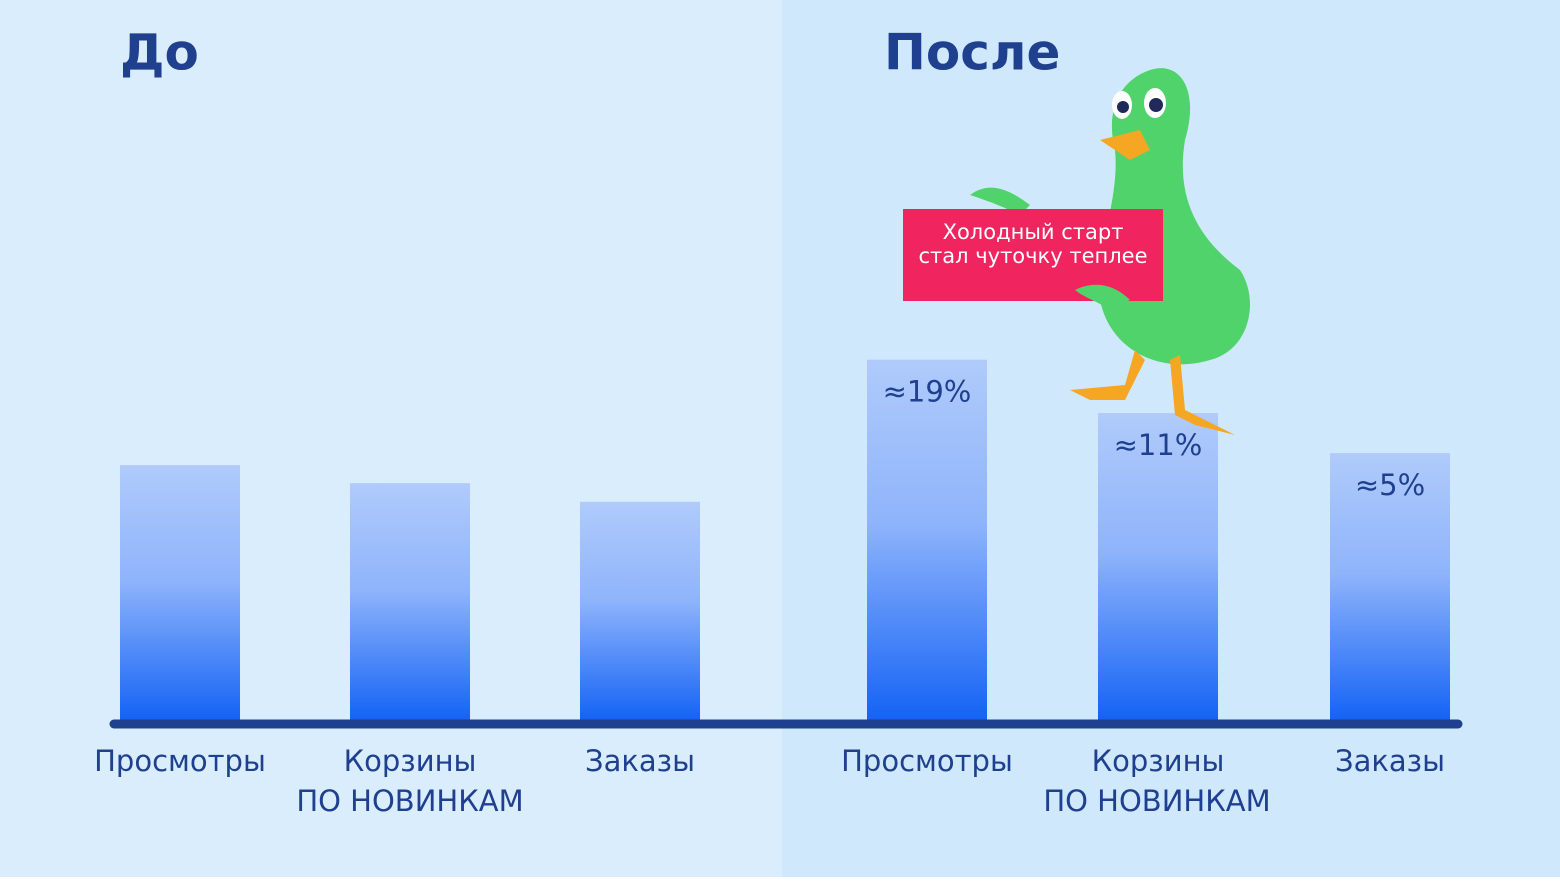 This screenshot has width=1560, height=881. What do you see at coordinates (972, 53) in the screenshot?
I see `panel-title: После` at bounding box center [972, 53].